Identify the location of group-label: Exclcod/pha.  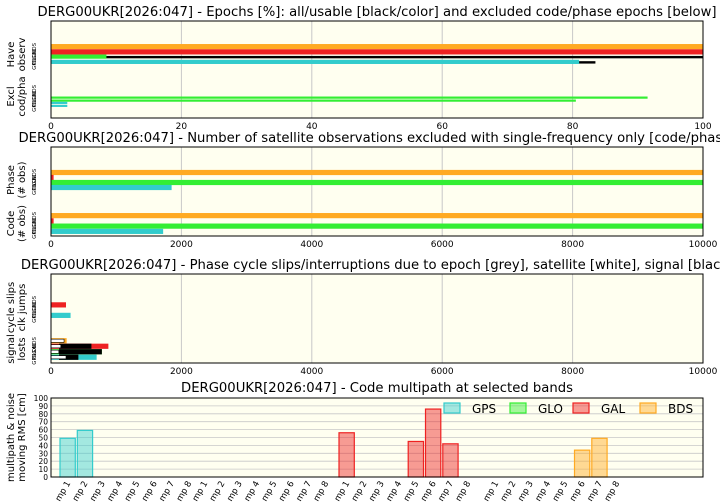
(17, 96).